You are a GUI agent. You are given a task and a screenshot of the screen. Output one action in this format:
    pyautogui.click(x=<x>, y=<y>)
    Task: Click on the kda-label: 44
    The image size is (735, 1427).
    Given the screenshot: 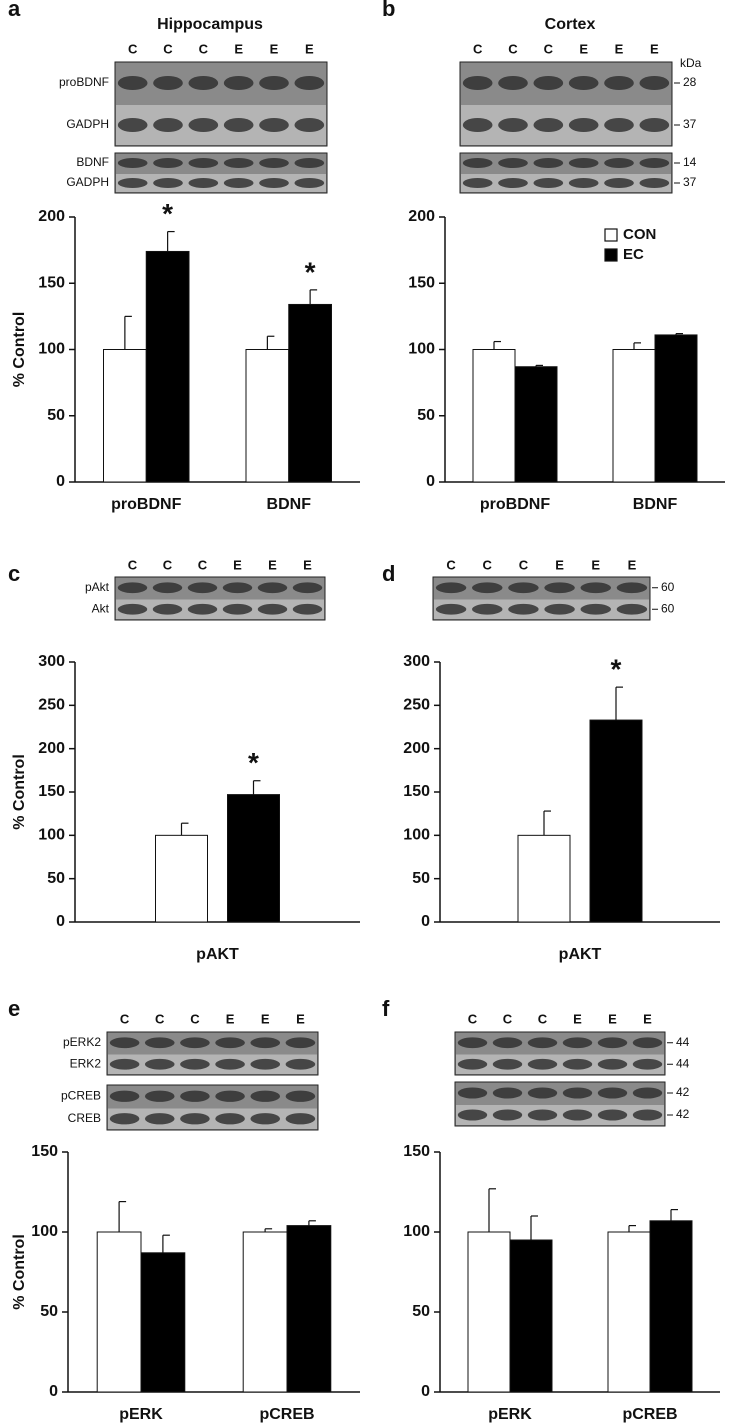 What is the action you would take?
    pyautogui.click(x=683, y=1042)
    